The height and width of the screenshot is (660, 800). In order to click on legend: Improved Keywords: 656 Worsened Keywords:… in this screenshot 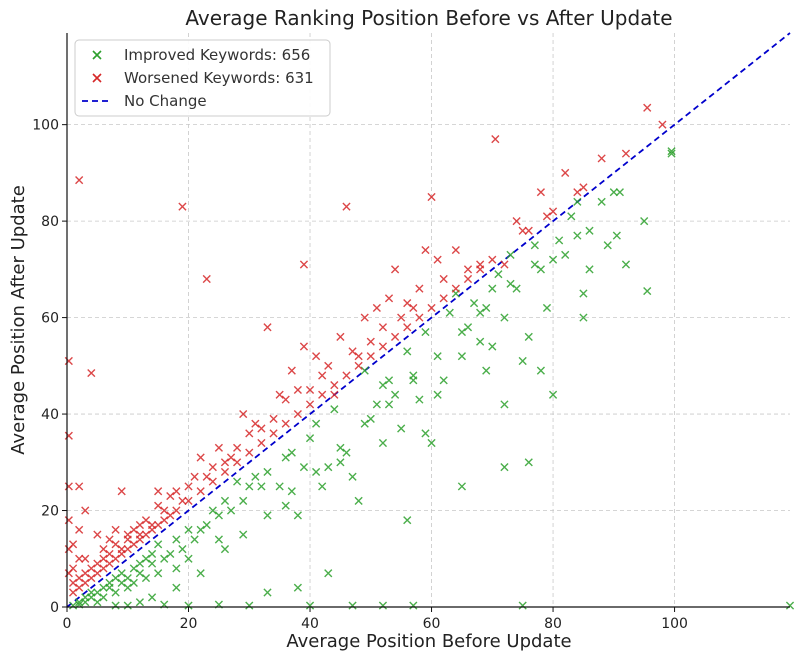, I will do `click(202, 78)`.